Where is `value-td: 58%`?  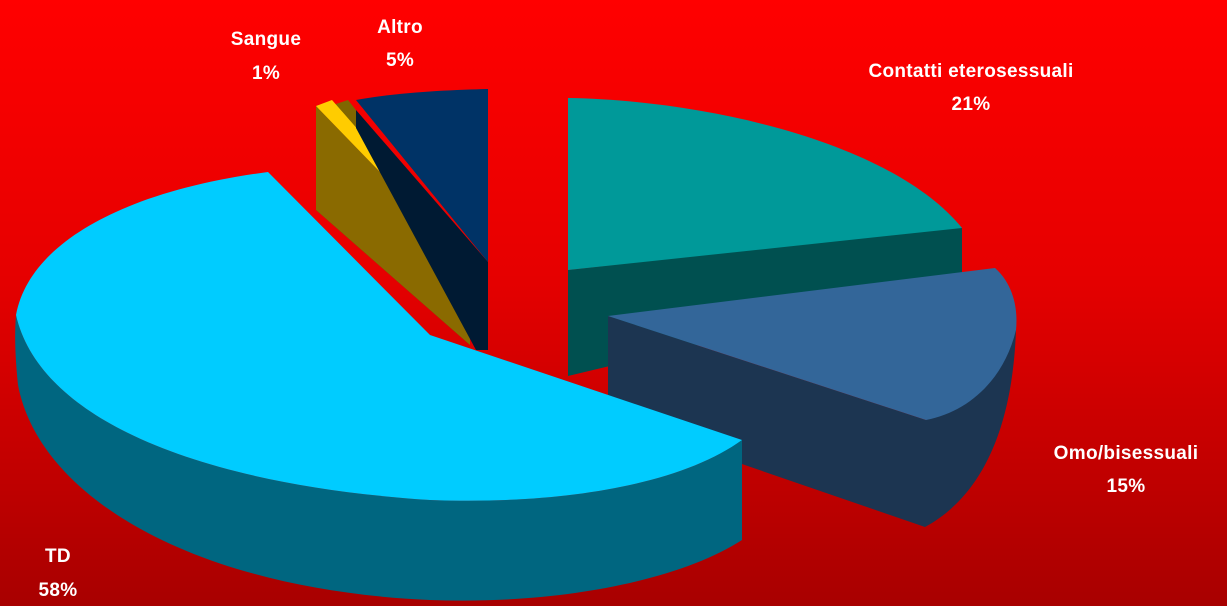 value-td: 58% is located at coordinates (58, 590).